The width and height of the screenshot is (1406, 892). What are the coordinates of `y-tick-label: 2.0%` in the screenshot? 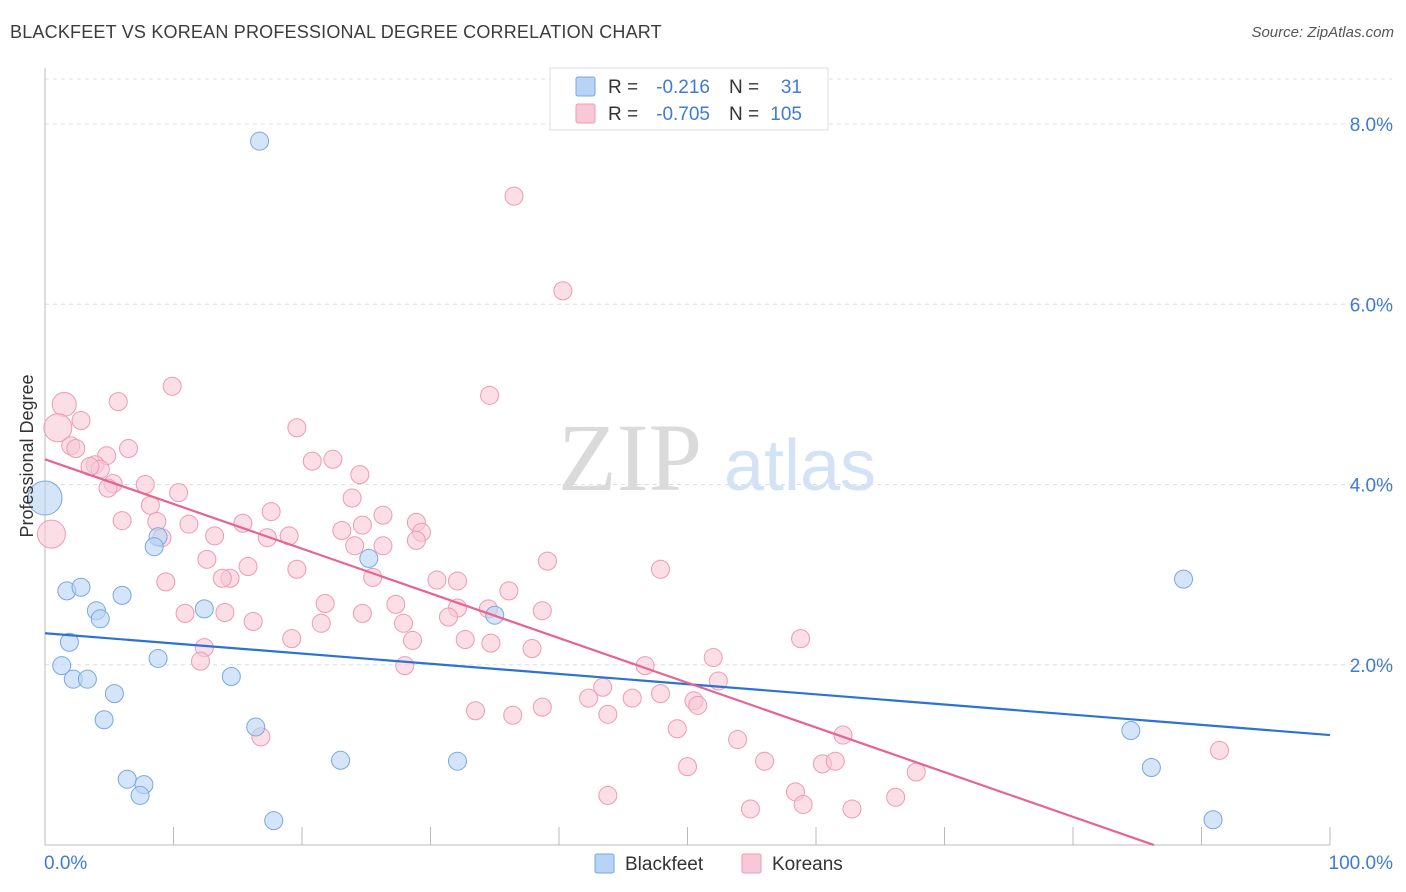 It's located at (1371, 666).